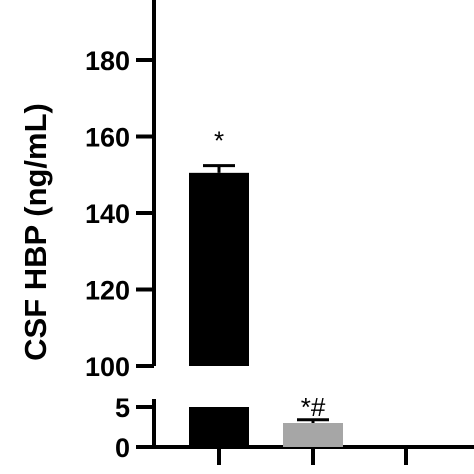 The height and width of the screenshot is (474, 474). What do you see at coordinates (107, 61) in the screenshot?
I see `y-tick-label: 180` at bounding box center [107, 61].